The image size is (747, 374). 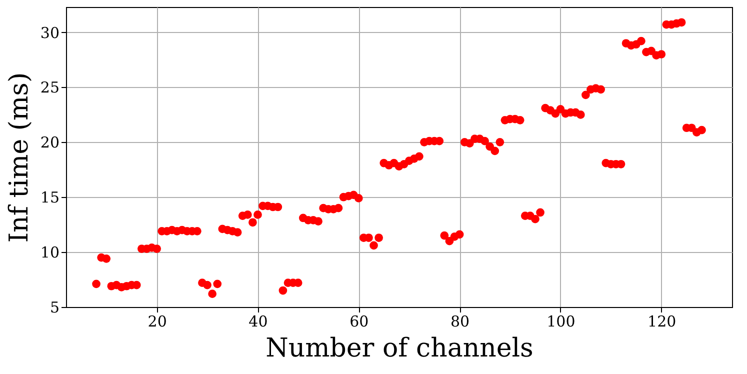 I want to click on x-tick-label: 100, so click(x=561, y=321).